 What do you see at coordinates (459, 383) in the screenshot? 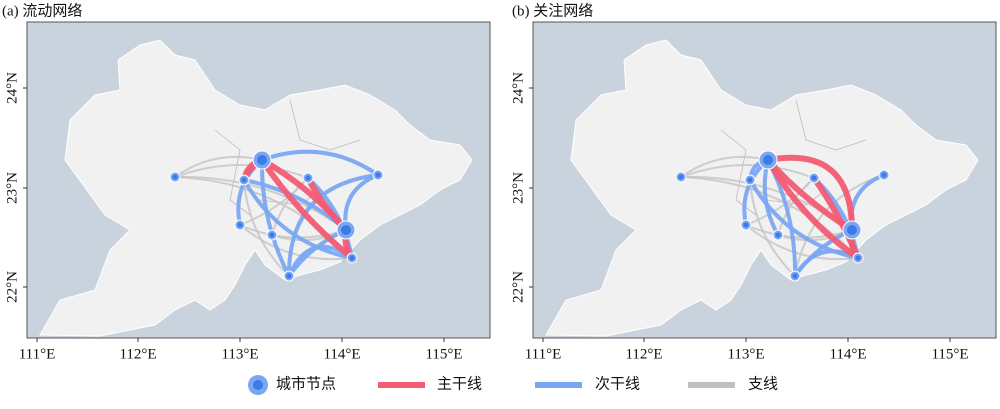
I see `legend-label: 主干线` at bounding box center [459, 383].